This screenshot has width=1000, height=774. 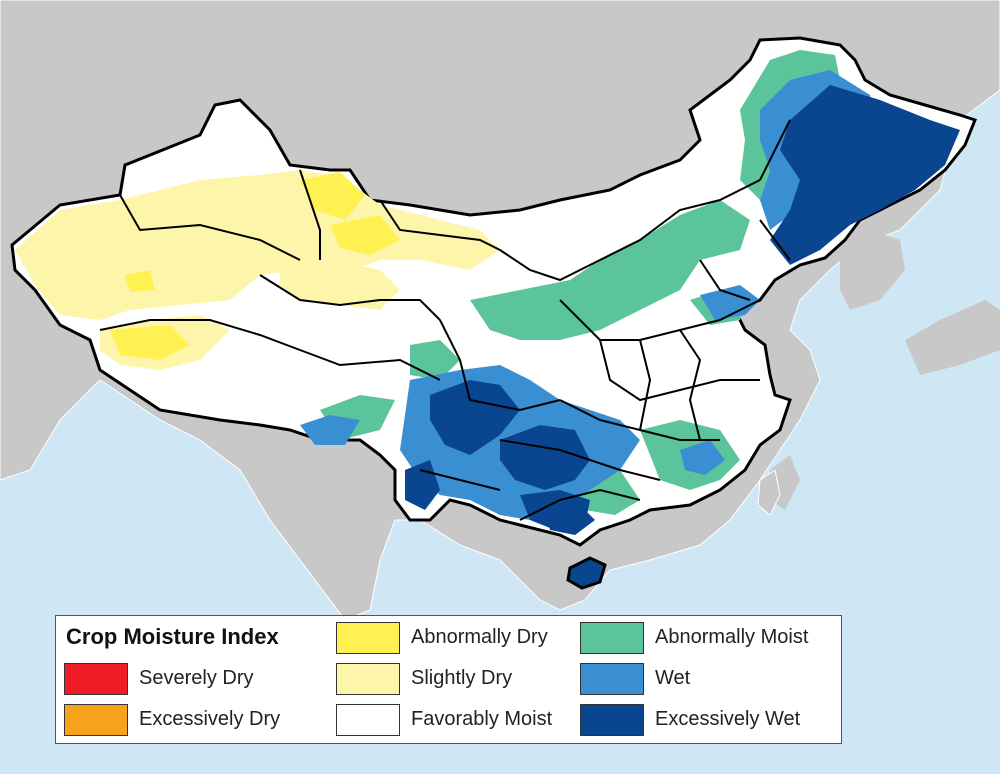 What do you see at coordinates (769, 492) in the screenshot?
I see `taiwan-island` at bounding box center [769, 492].